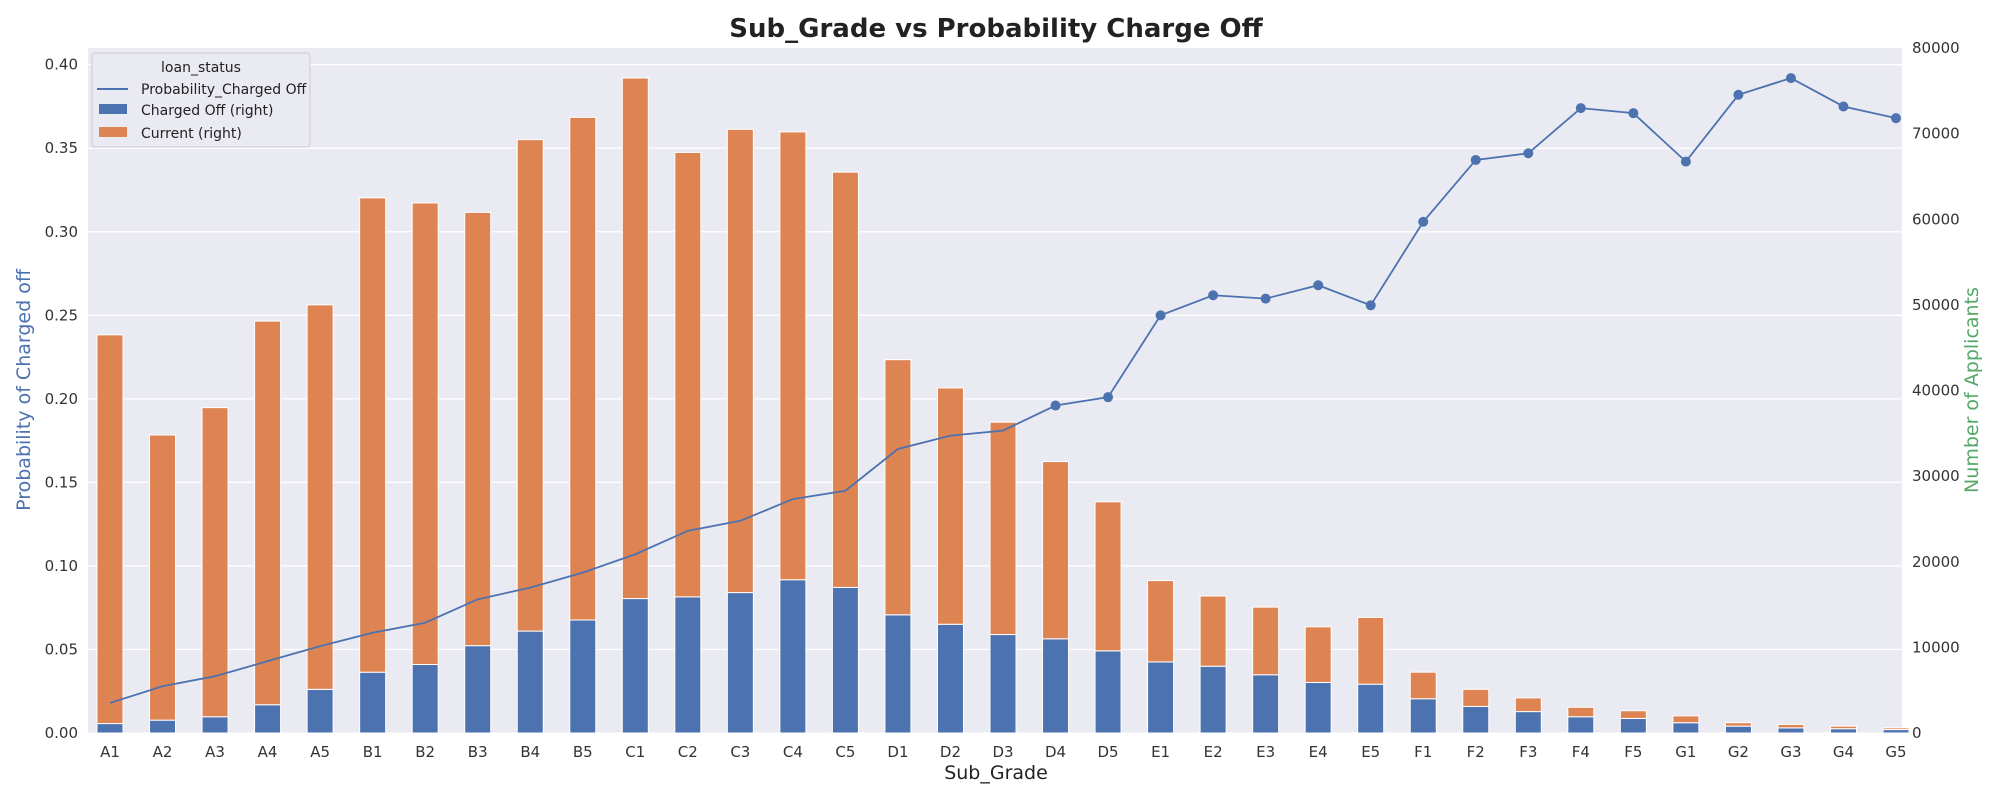  What do you see at coordinates (635, 752) in the screenshot?
I see `x-tick-label: C1` at bounding box center [635, 752].